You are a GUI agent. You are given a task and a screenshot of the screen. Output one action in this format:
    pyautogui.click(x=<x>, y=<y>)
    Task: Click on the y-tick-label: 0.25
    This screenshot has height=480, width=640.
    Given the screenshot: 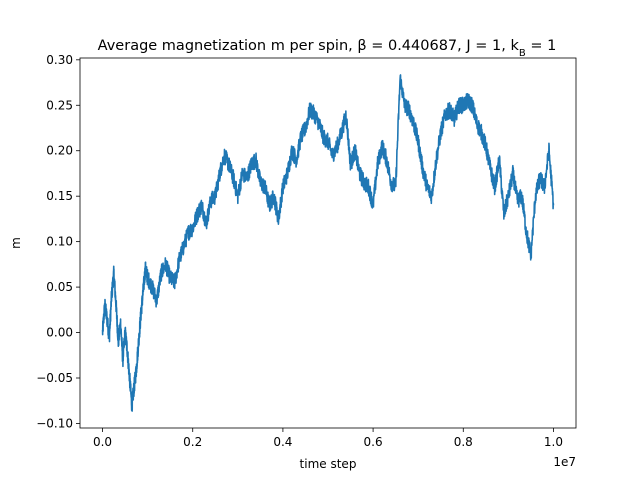 What is the action you would take?
    pyautogui.click(x=59, y=105)
    